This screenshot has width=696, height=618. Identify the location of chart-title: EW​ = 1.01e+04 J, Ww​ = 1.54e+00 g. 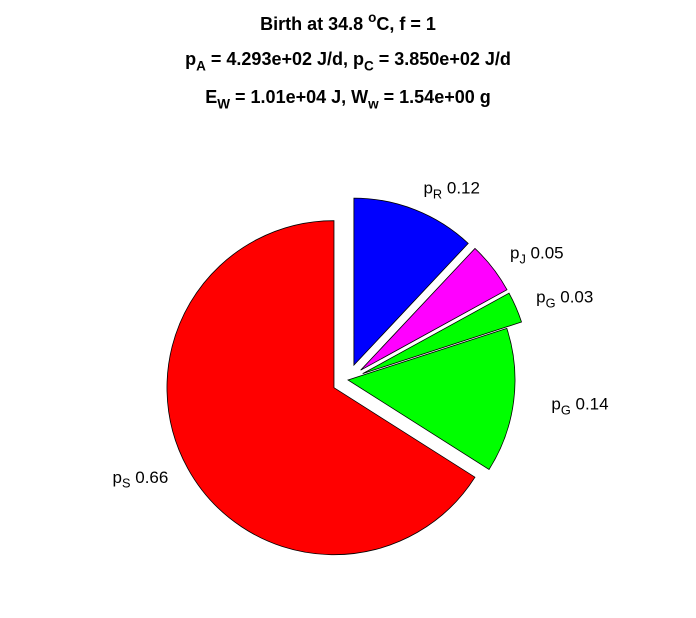
(347, 99).